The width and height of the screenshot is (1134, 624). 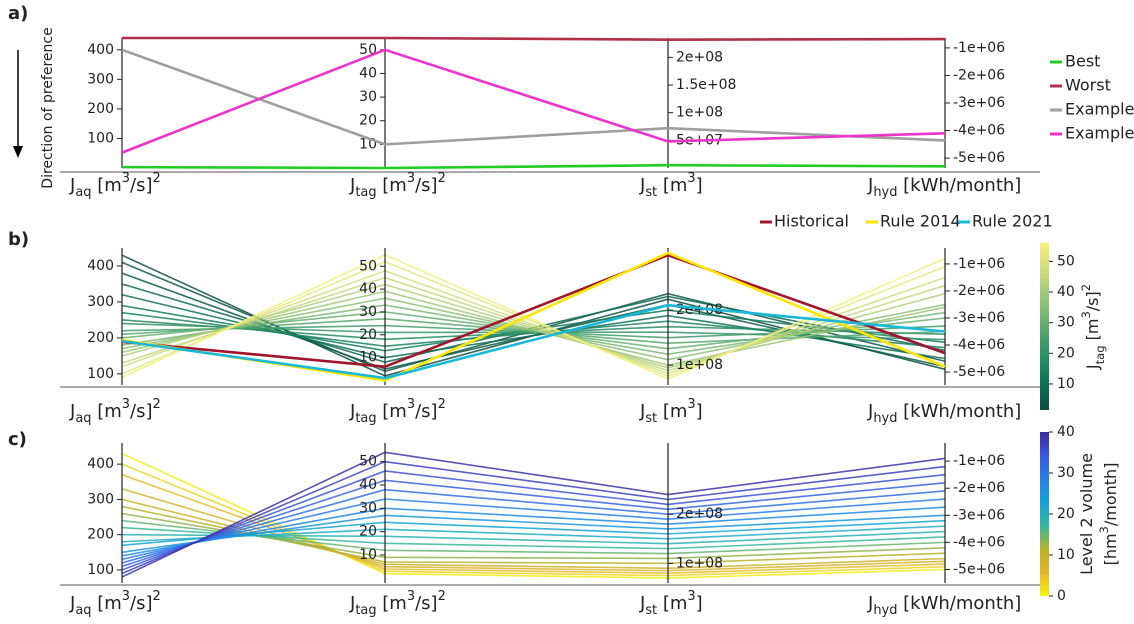 What do you see at coordinates (1099, 133) in the screenshot?
I see `legend-label: Example b` at bounding box center [1099, 133].